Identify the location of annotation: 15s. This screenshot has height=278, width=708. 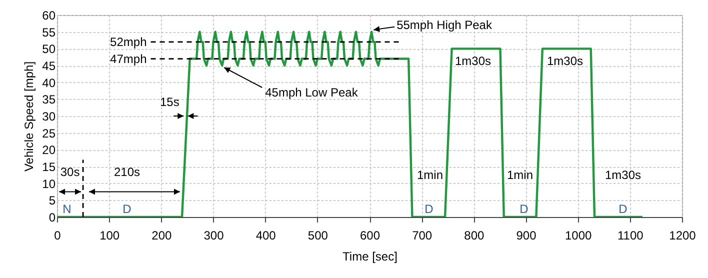
(170, 102).